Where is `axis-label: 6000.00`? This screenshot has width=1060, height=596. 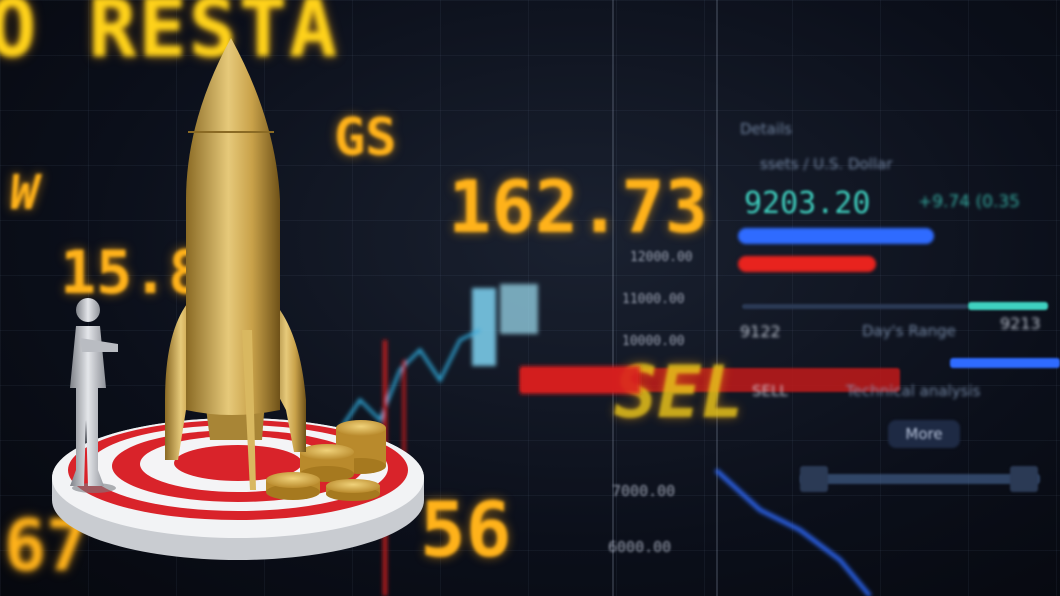 axis-label: 6000.00 is located at coordinates (640, 547).